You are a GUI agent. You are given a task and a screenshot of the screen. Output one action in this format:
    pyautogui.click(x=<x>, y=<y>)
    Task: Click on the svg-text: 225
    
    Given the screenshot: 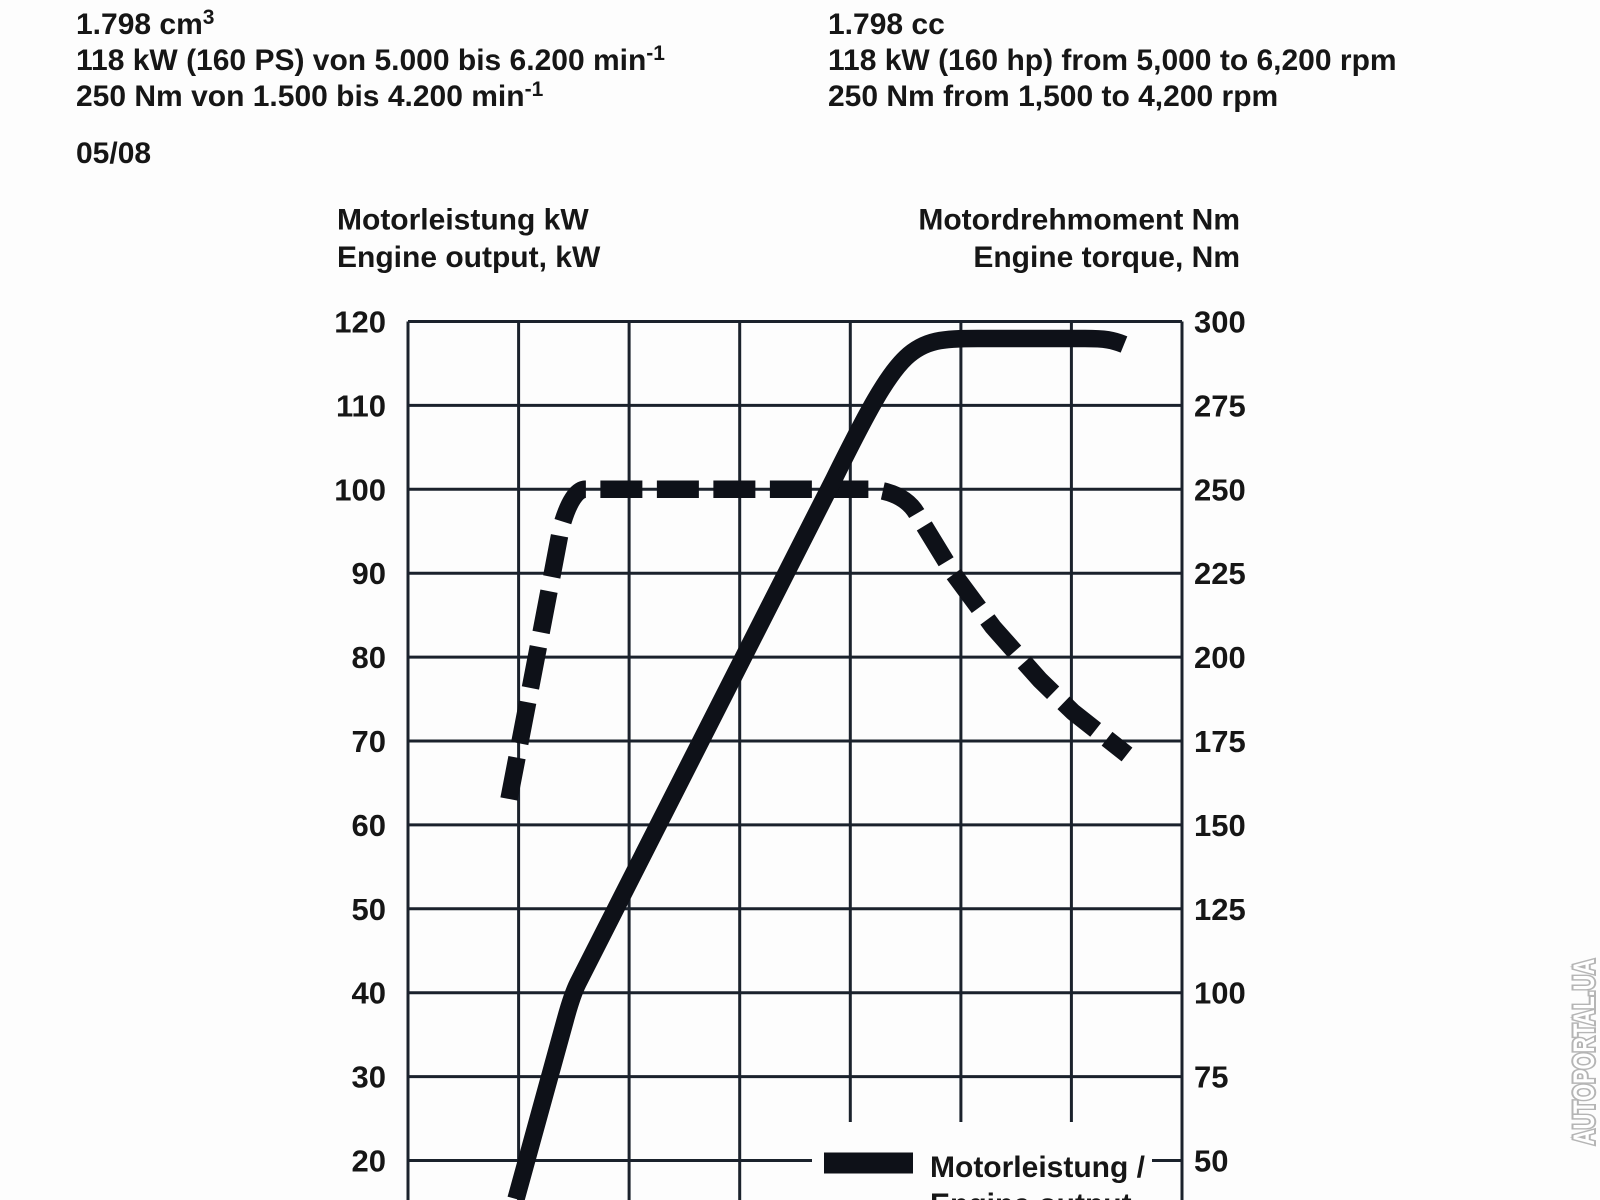 What is the action you would take?
    pyautogui.click(x=1220, y=573)
    